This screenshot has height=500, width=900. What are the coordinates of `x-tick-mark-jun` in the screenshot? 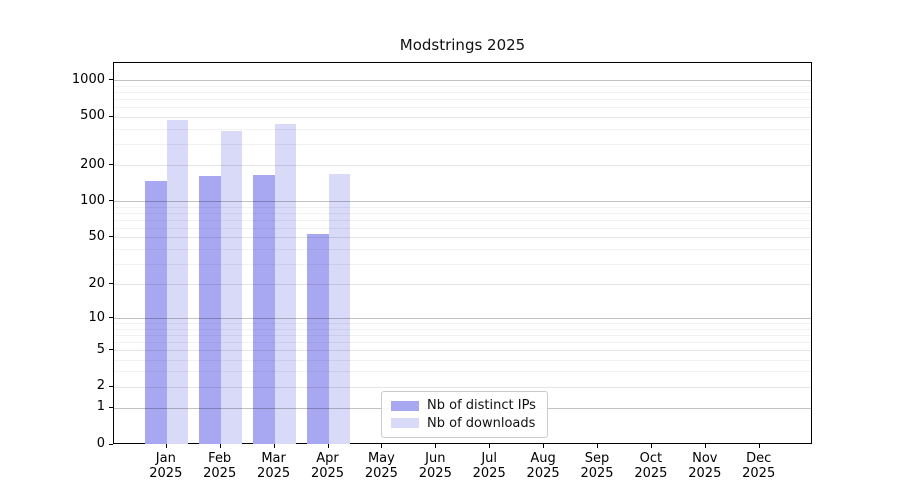 It's located at (436, 446).